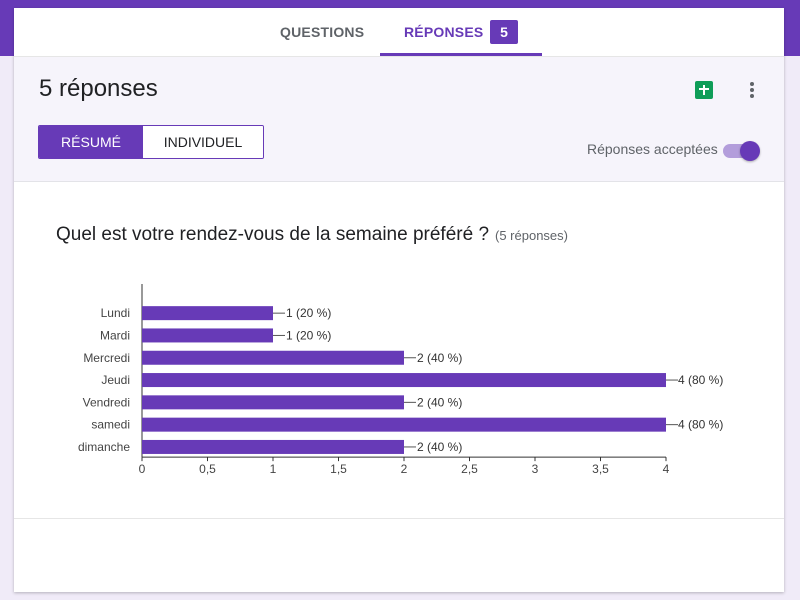  Describe the element at coordinates (338, 469) in the screenshot. I see `x-tick-label: 1,5` at that location.